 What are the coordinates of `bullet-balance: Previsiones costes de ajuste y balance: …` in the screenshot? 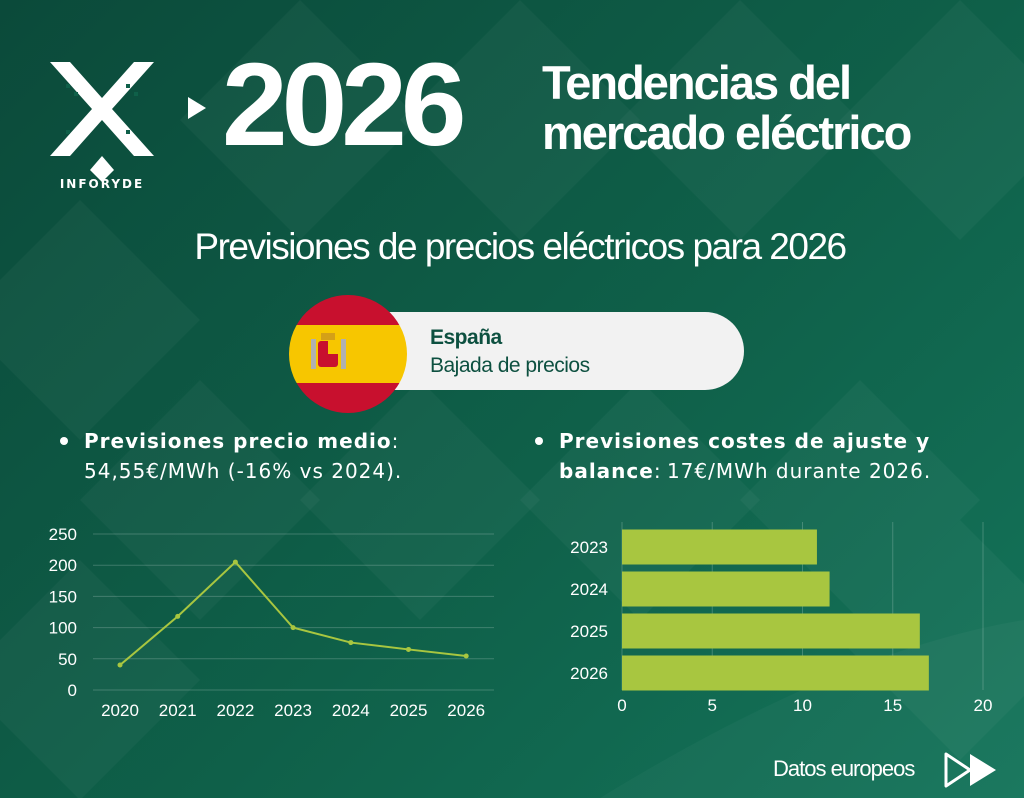 It's located at (772, 456).